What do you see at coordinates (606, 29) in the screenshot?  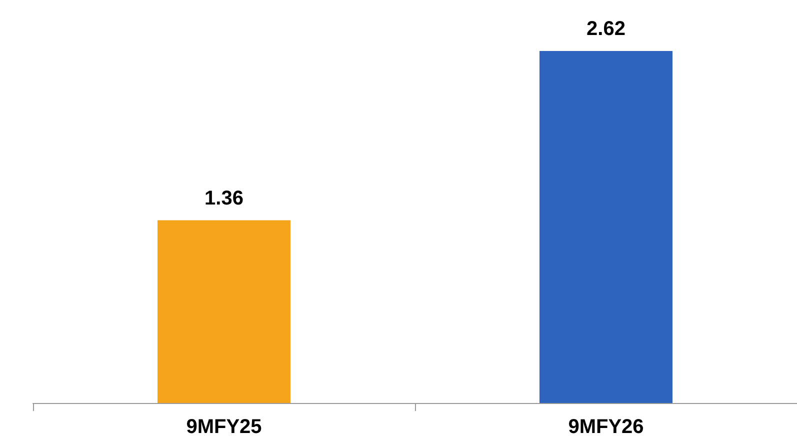 I see `data-label: 2.62` at bounding box center [606, 29].